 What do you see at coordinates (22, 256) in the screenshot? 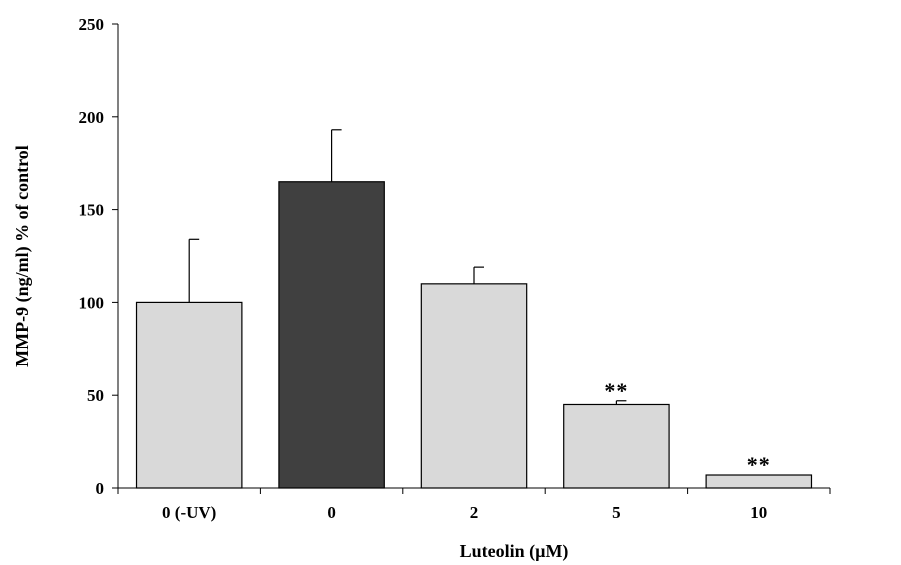
I see `y-axis-label: MMP-9 (ng/ml) % of control` at bounding box center [22, 256].